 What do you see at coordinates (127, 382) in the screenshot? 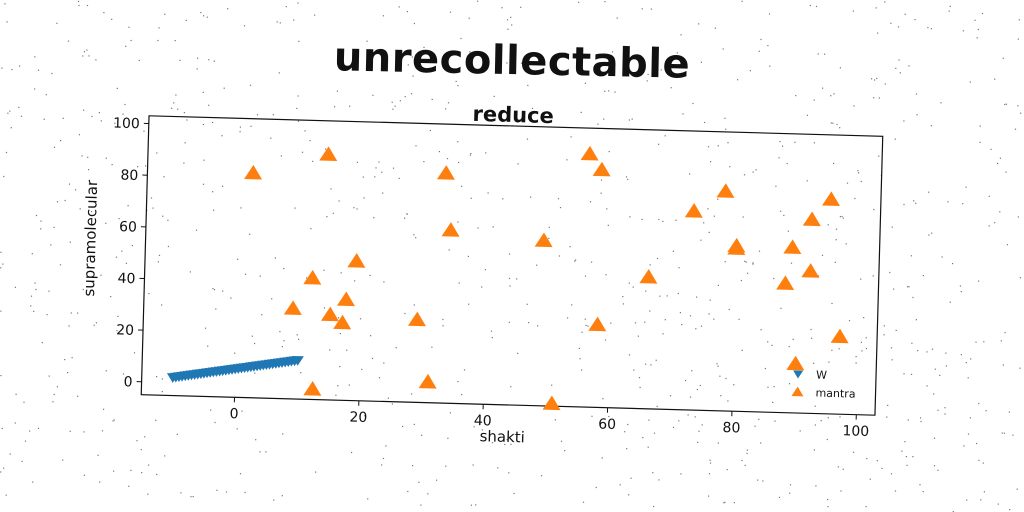
I see `y-tick-label: 0` at bounding box center [127, 382].